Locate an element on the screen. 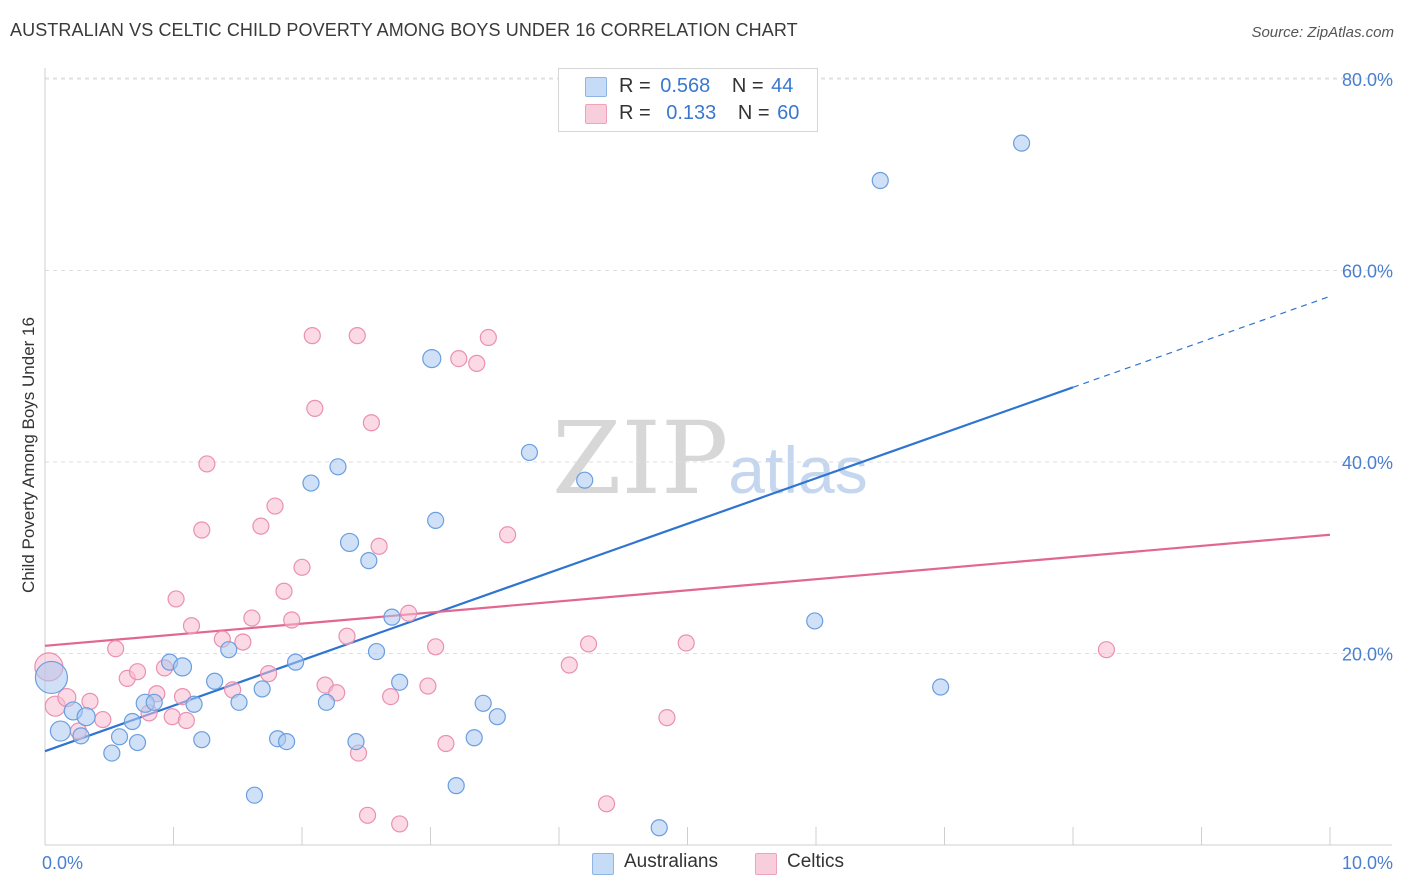  trend-line-extension-australians is located at coordinates (1201, 341).